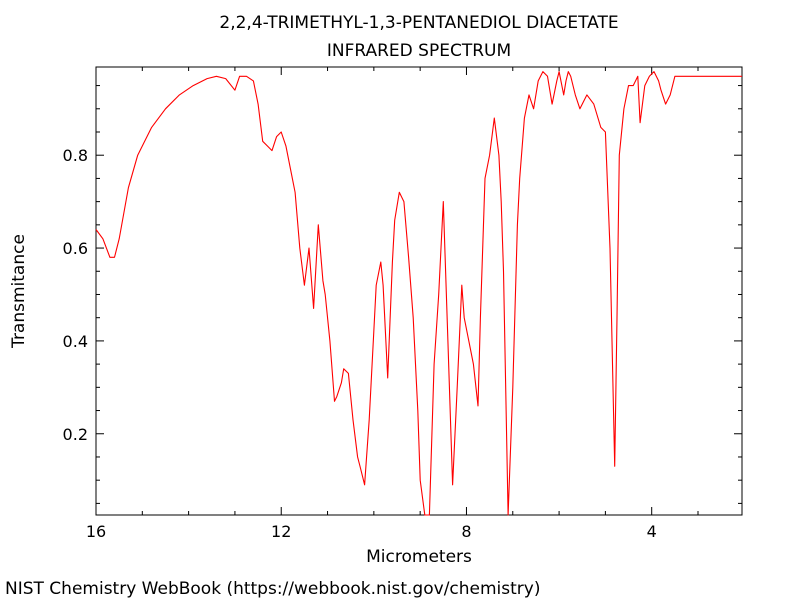  What do you see at coordinates (419, 557) in the screenshot?
I see `x-axis-title: Micrometers` at bounding box center [419, 557].